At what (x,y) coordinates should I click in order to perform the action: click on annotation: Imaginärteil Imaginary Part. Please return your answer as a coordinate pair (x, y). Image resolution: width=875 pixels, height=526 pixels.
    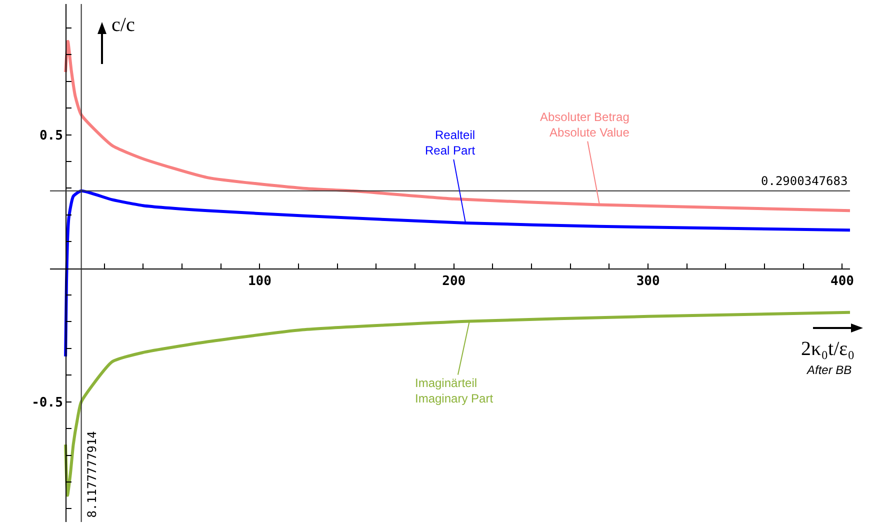
    Looking at the image, I should click on (454, 391).